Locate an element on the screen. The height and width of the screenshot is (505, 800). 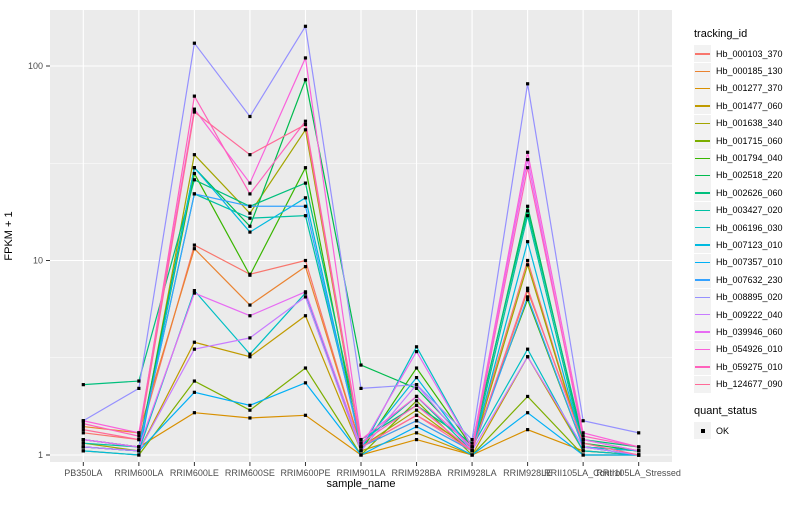
legend-item-label: Hb_006196_030 is located at coordinates (749, 227).